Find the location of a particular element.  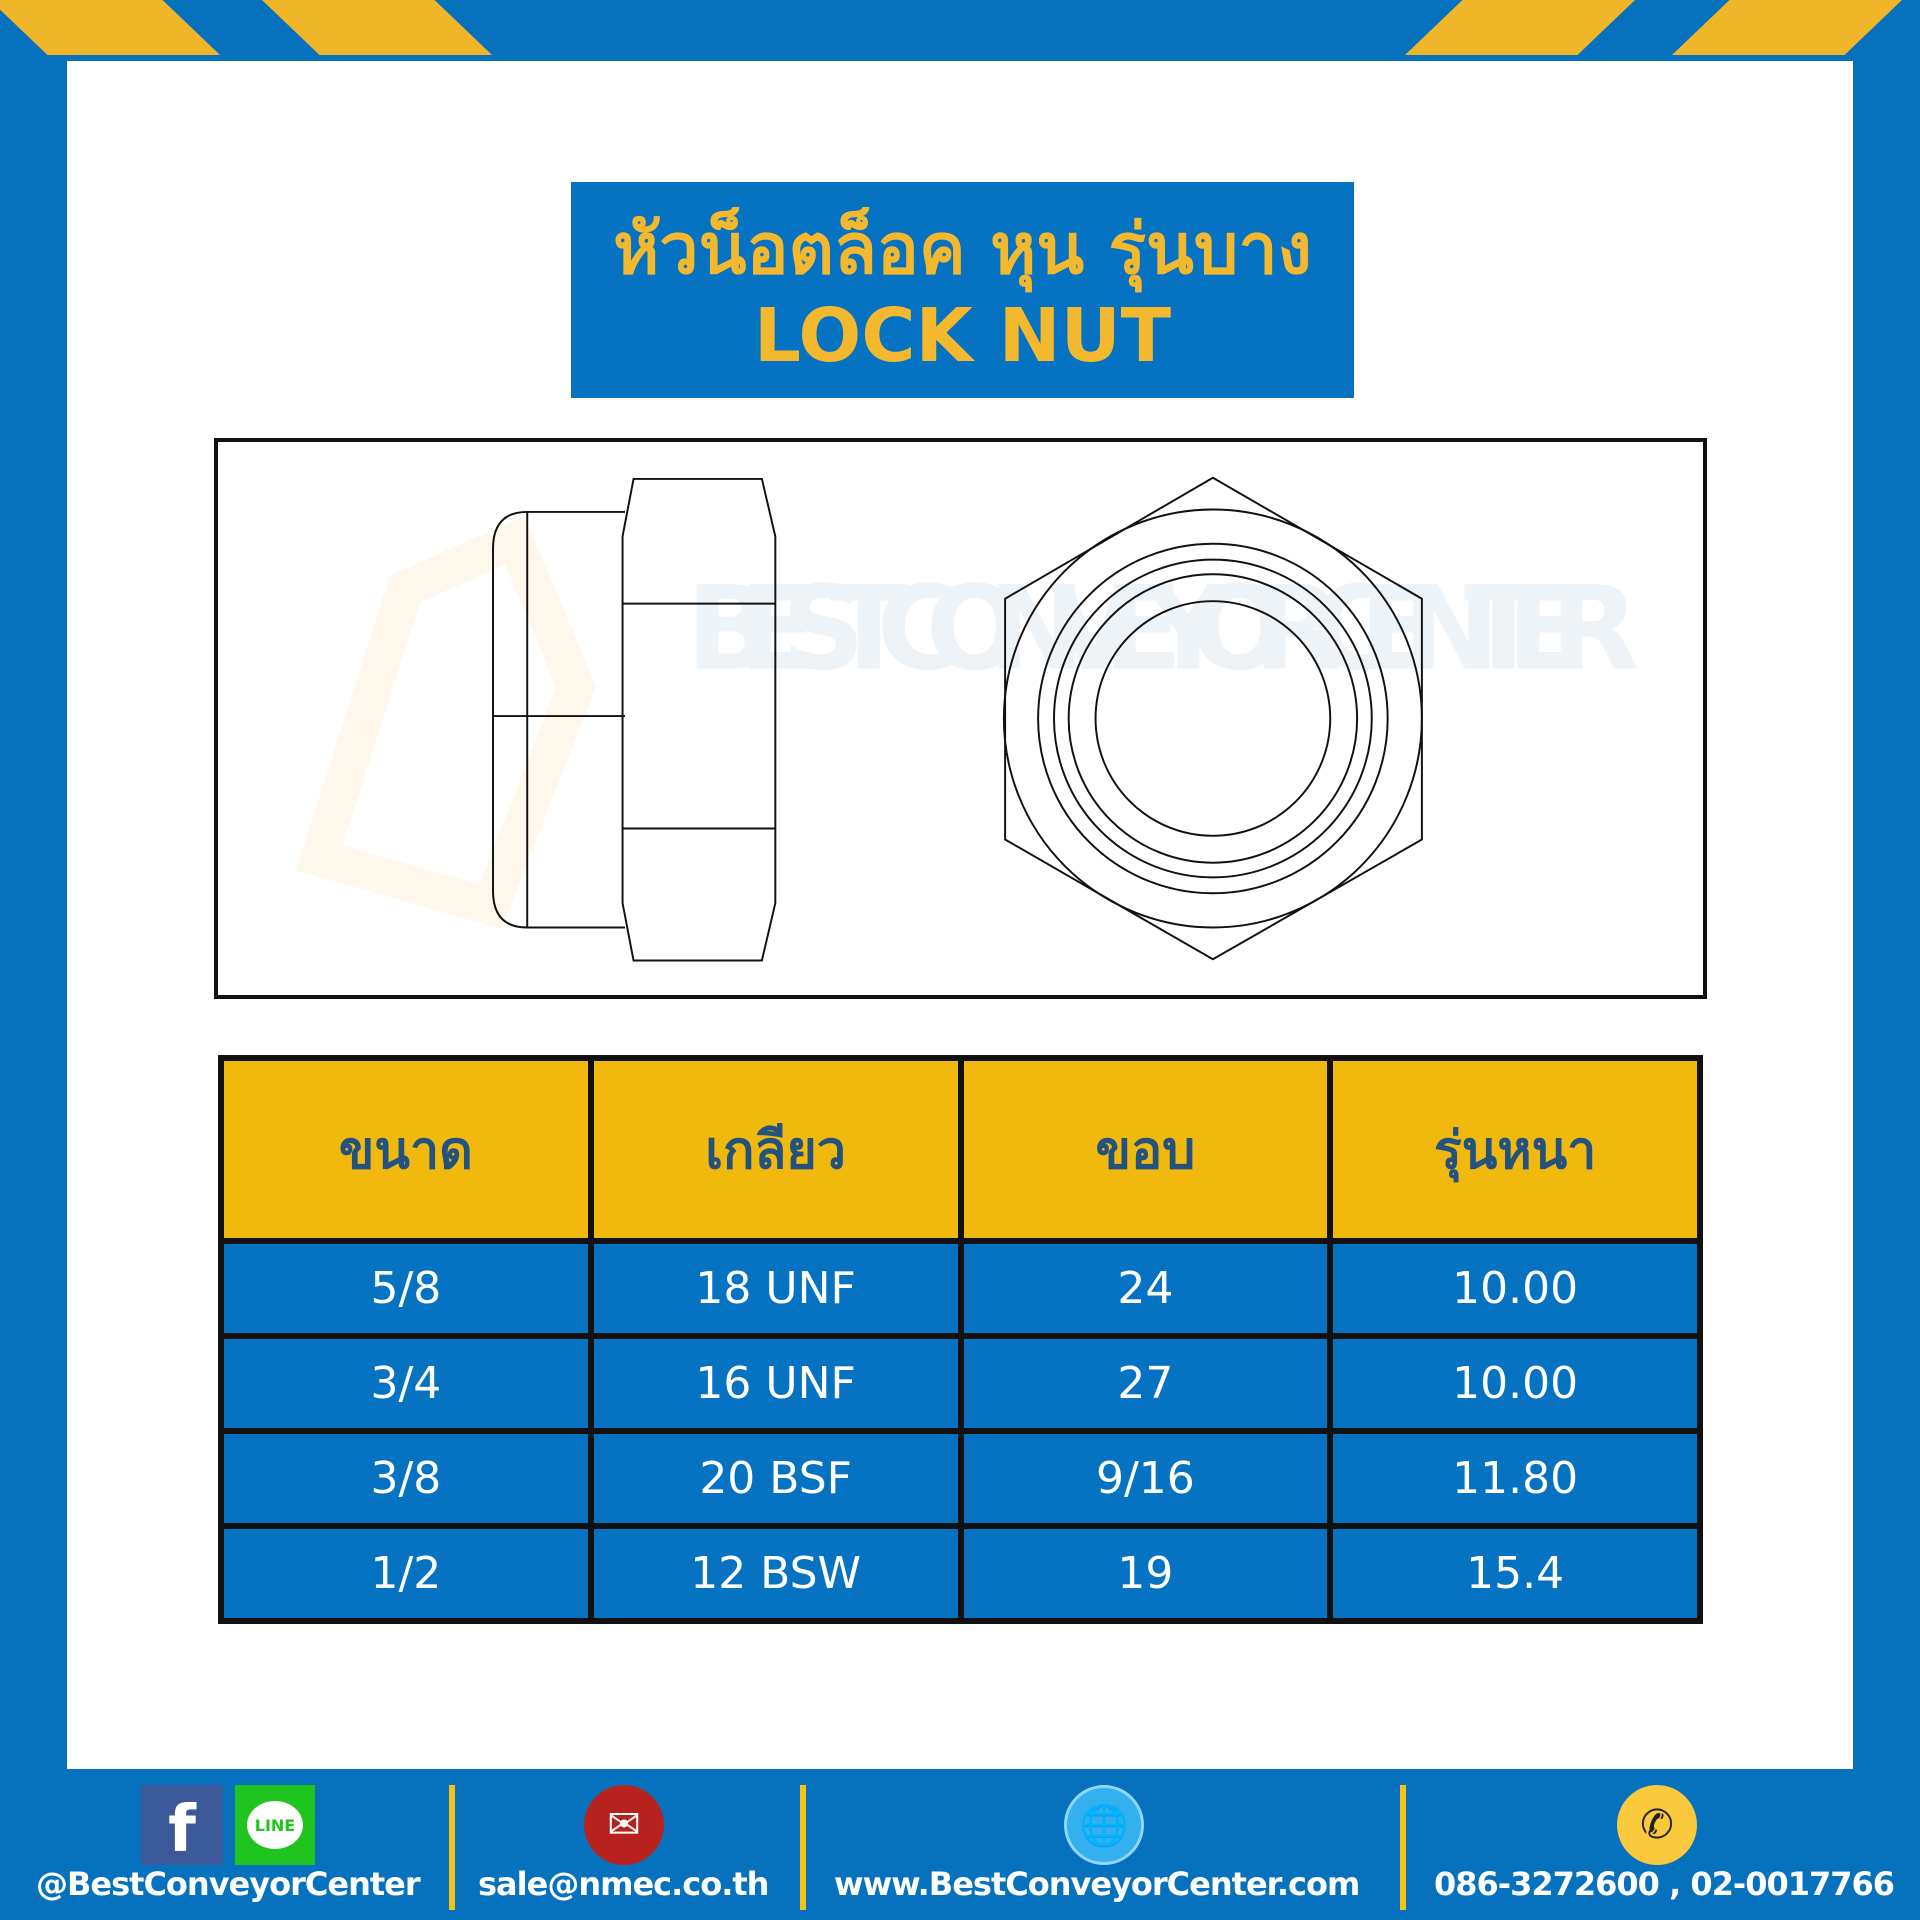

facebook-icon: f is located at coordinates (182, 1826).